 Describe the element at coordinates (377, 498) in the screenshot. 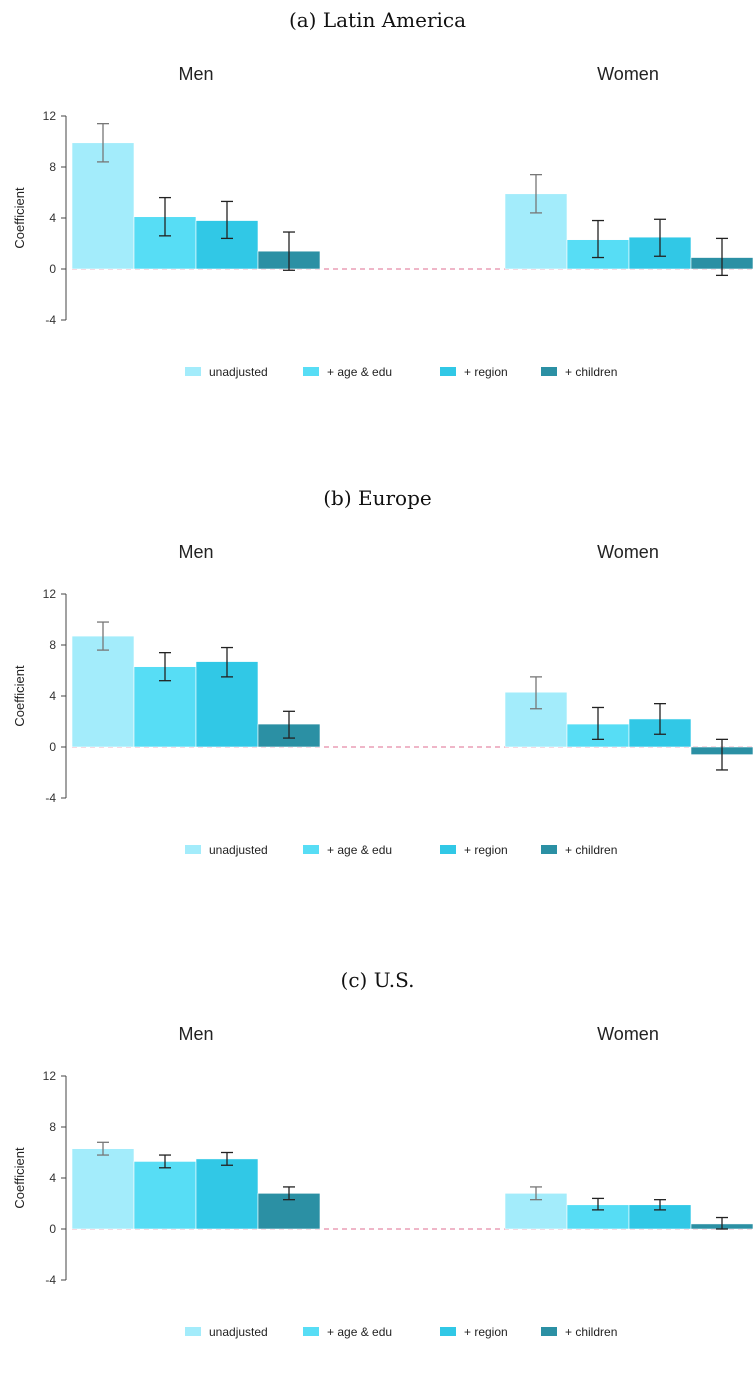

I see `chart-title: (b) Europe` at that location.